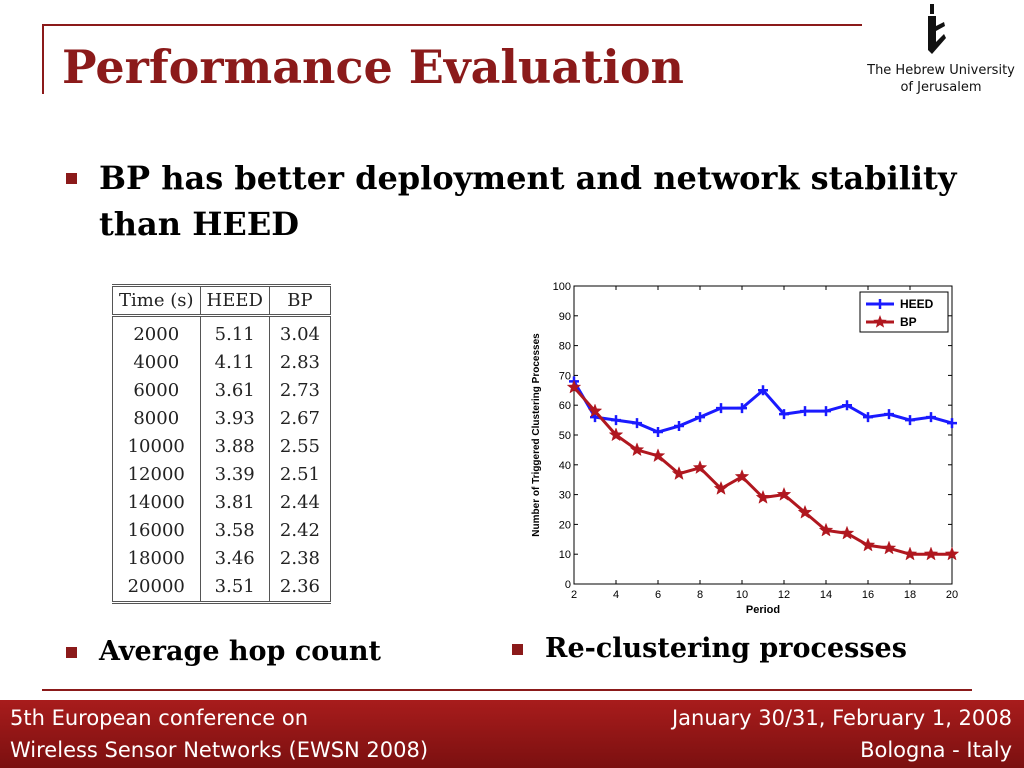 The image size is (1024, 768). What do you see at coordinates (565, 406) in the screenshot?
I see `y-tick-label: 60` at bounding box center [565, 406].